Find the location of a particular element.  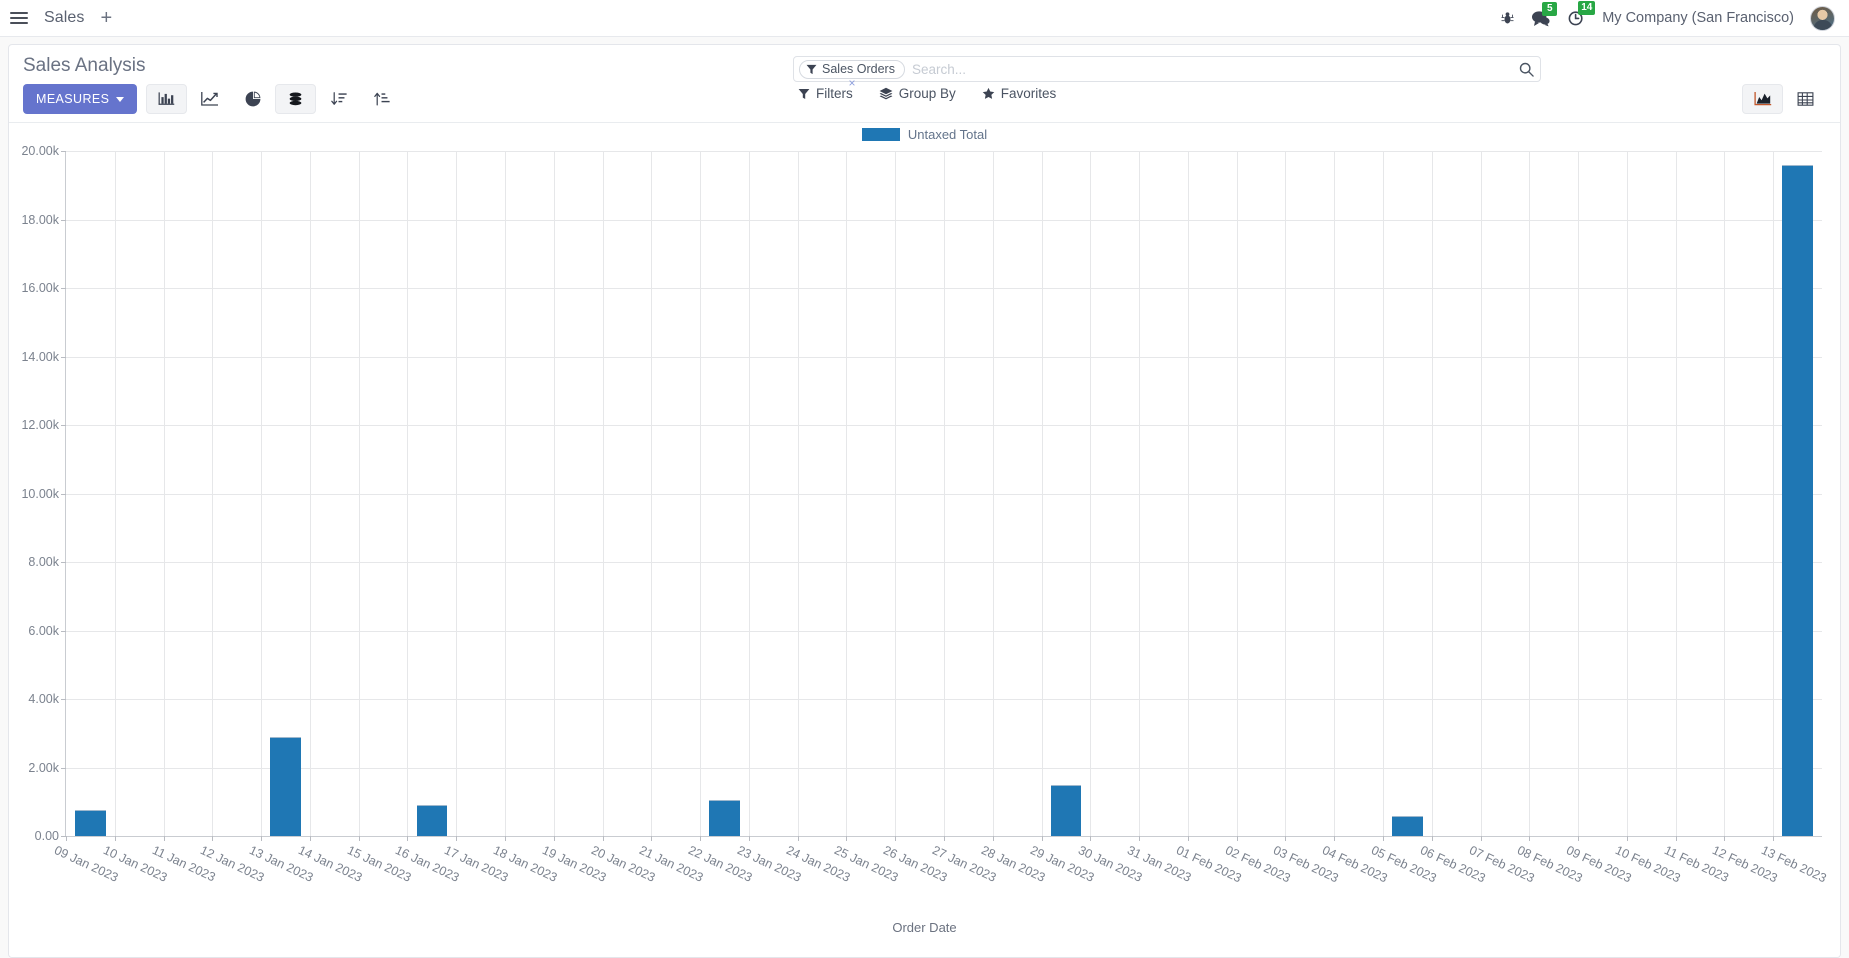

sort-amount-desc-icon is located at coordinates (339, 98).